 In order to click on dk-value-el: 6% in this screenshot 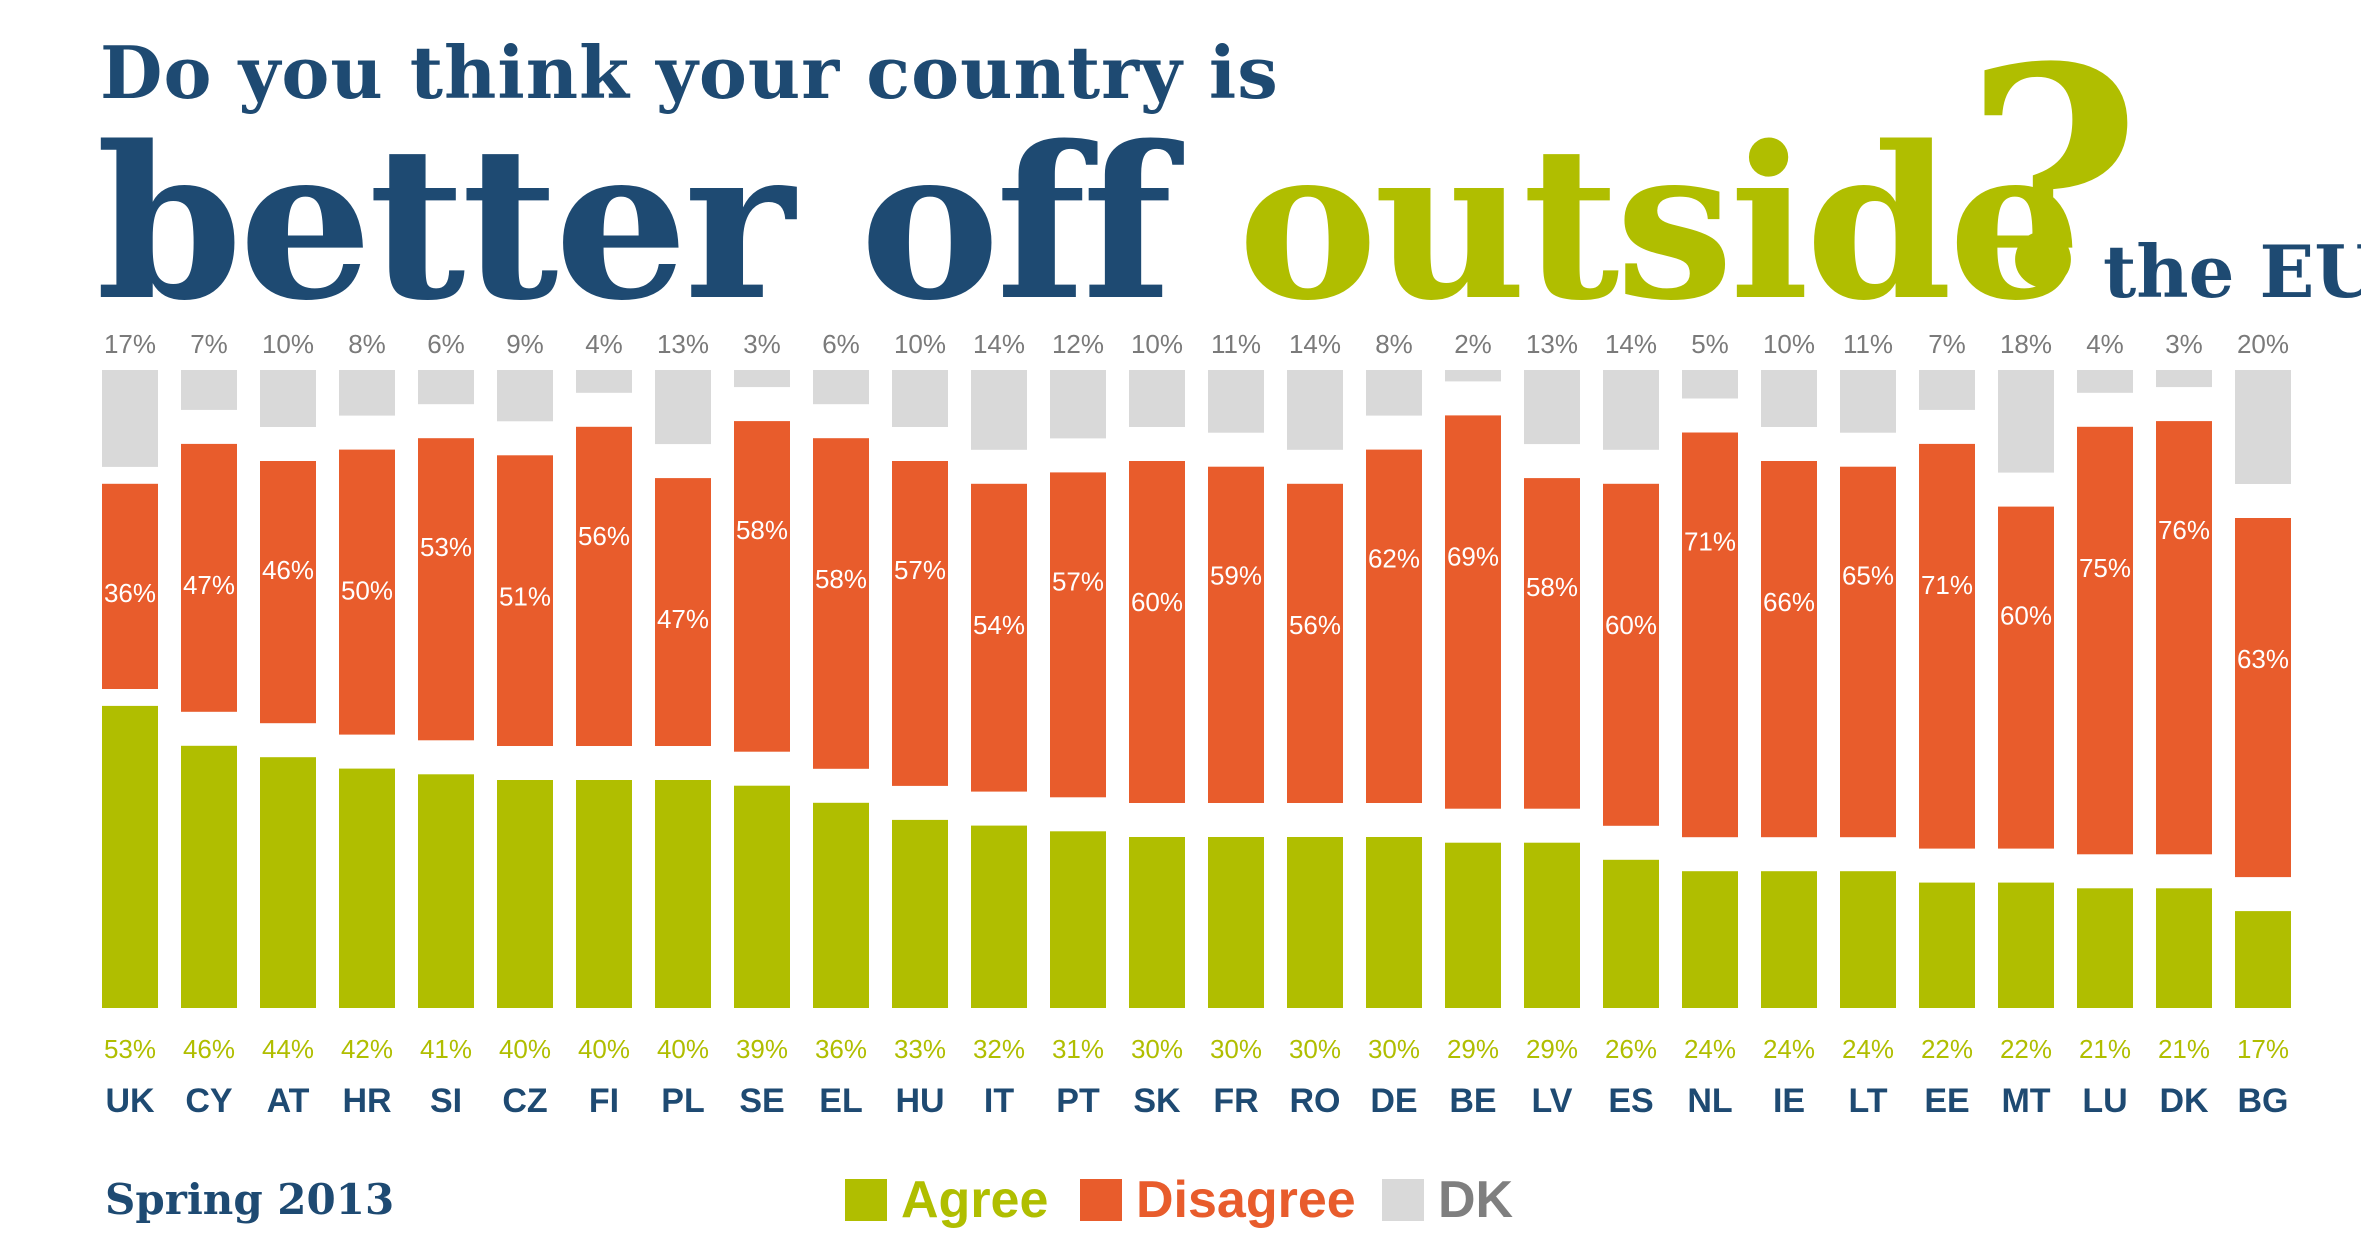, I will do `click(841, 344)`.